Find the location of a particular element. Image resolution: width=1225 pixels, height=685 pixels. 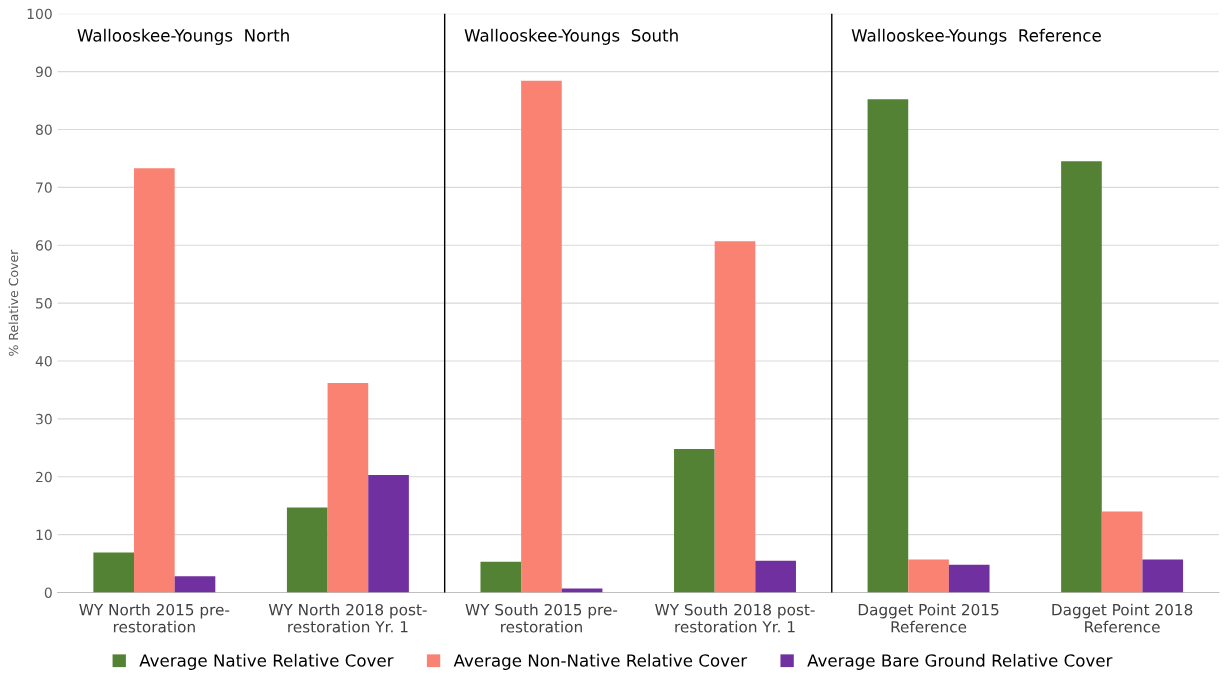

annotation: Wallooskee-Youngs Reference is located at coordinates (976, 36).